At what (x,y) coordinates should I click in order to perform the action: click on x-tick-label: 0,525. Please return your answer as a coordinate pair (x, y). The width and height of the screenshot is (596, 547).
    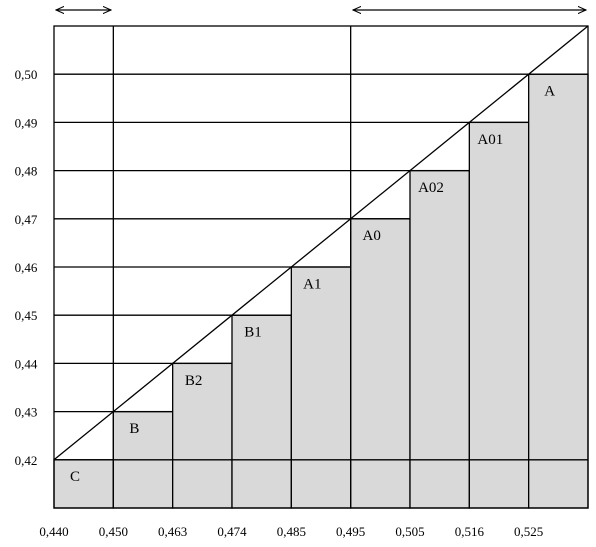
    Looking at the image, I should click on (528, 531).